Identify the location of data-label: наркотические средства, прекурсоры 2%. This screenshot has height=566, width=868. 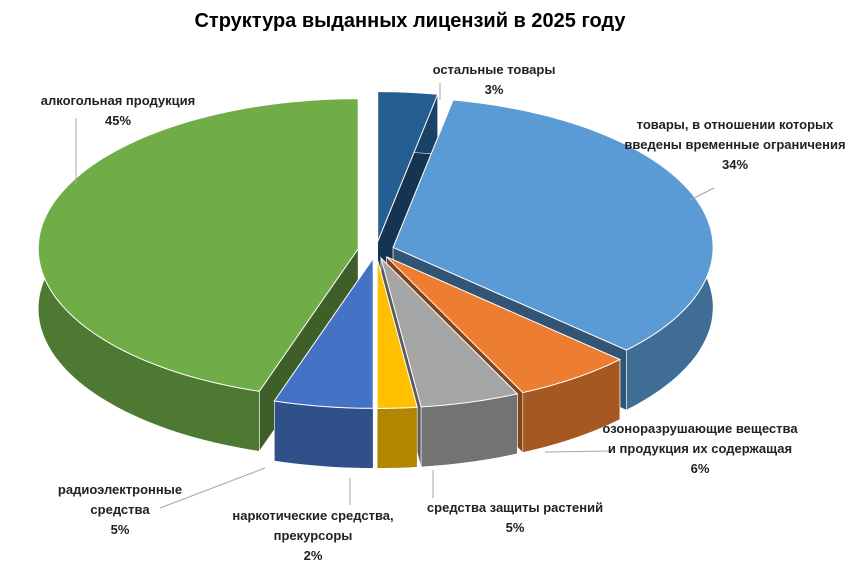
(313, 536).